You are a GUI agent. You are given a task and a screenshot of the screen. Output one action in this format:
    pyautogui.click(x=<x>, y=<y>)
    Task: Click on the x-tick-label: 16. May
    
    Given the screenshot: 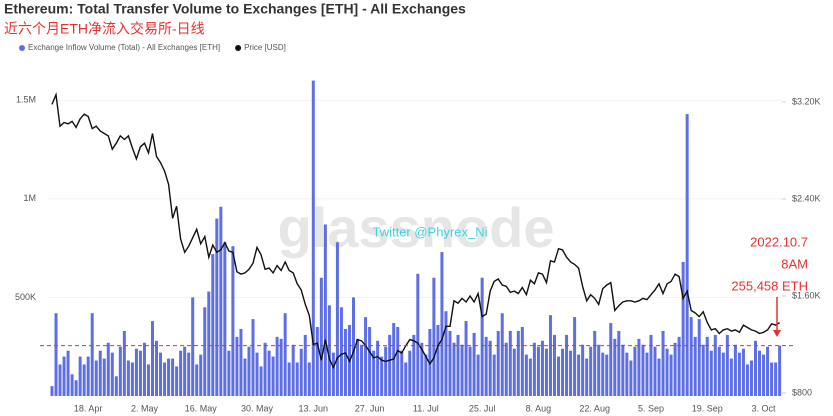 What is the action you would take?
    pyautogui.click(x=201, y=408)
    